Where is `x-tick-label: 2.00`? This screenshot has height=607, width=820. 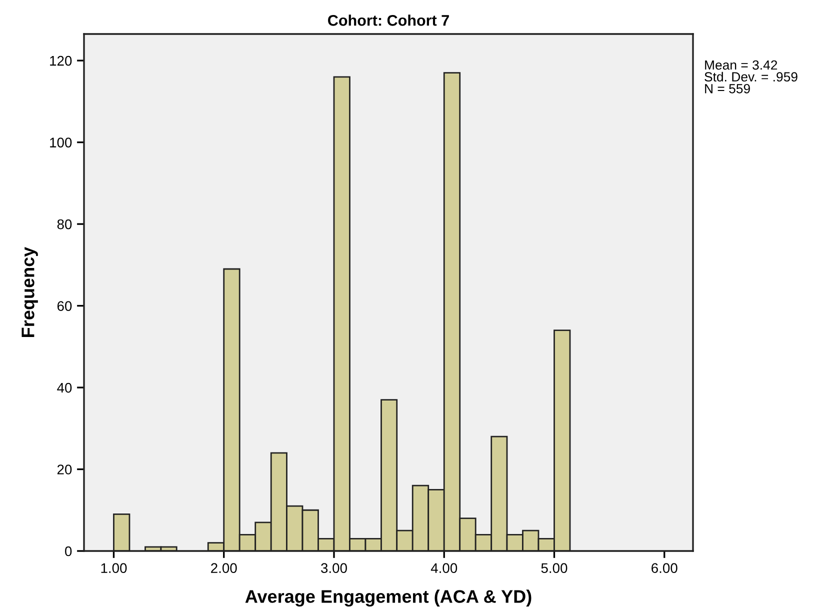
x-tick-label: 2.00 is located at coordinates (224, 568).